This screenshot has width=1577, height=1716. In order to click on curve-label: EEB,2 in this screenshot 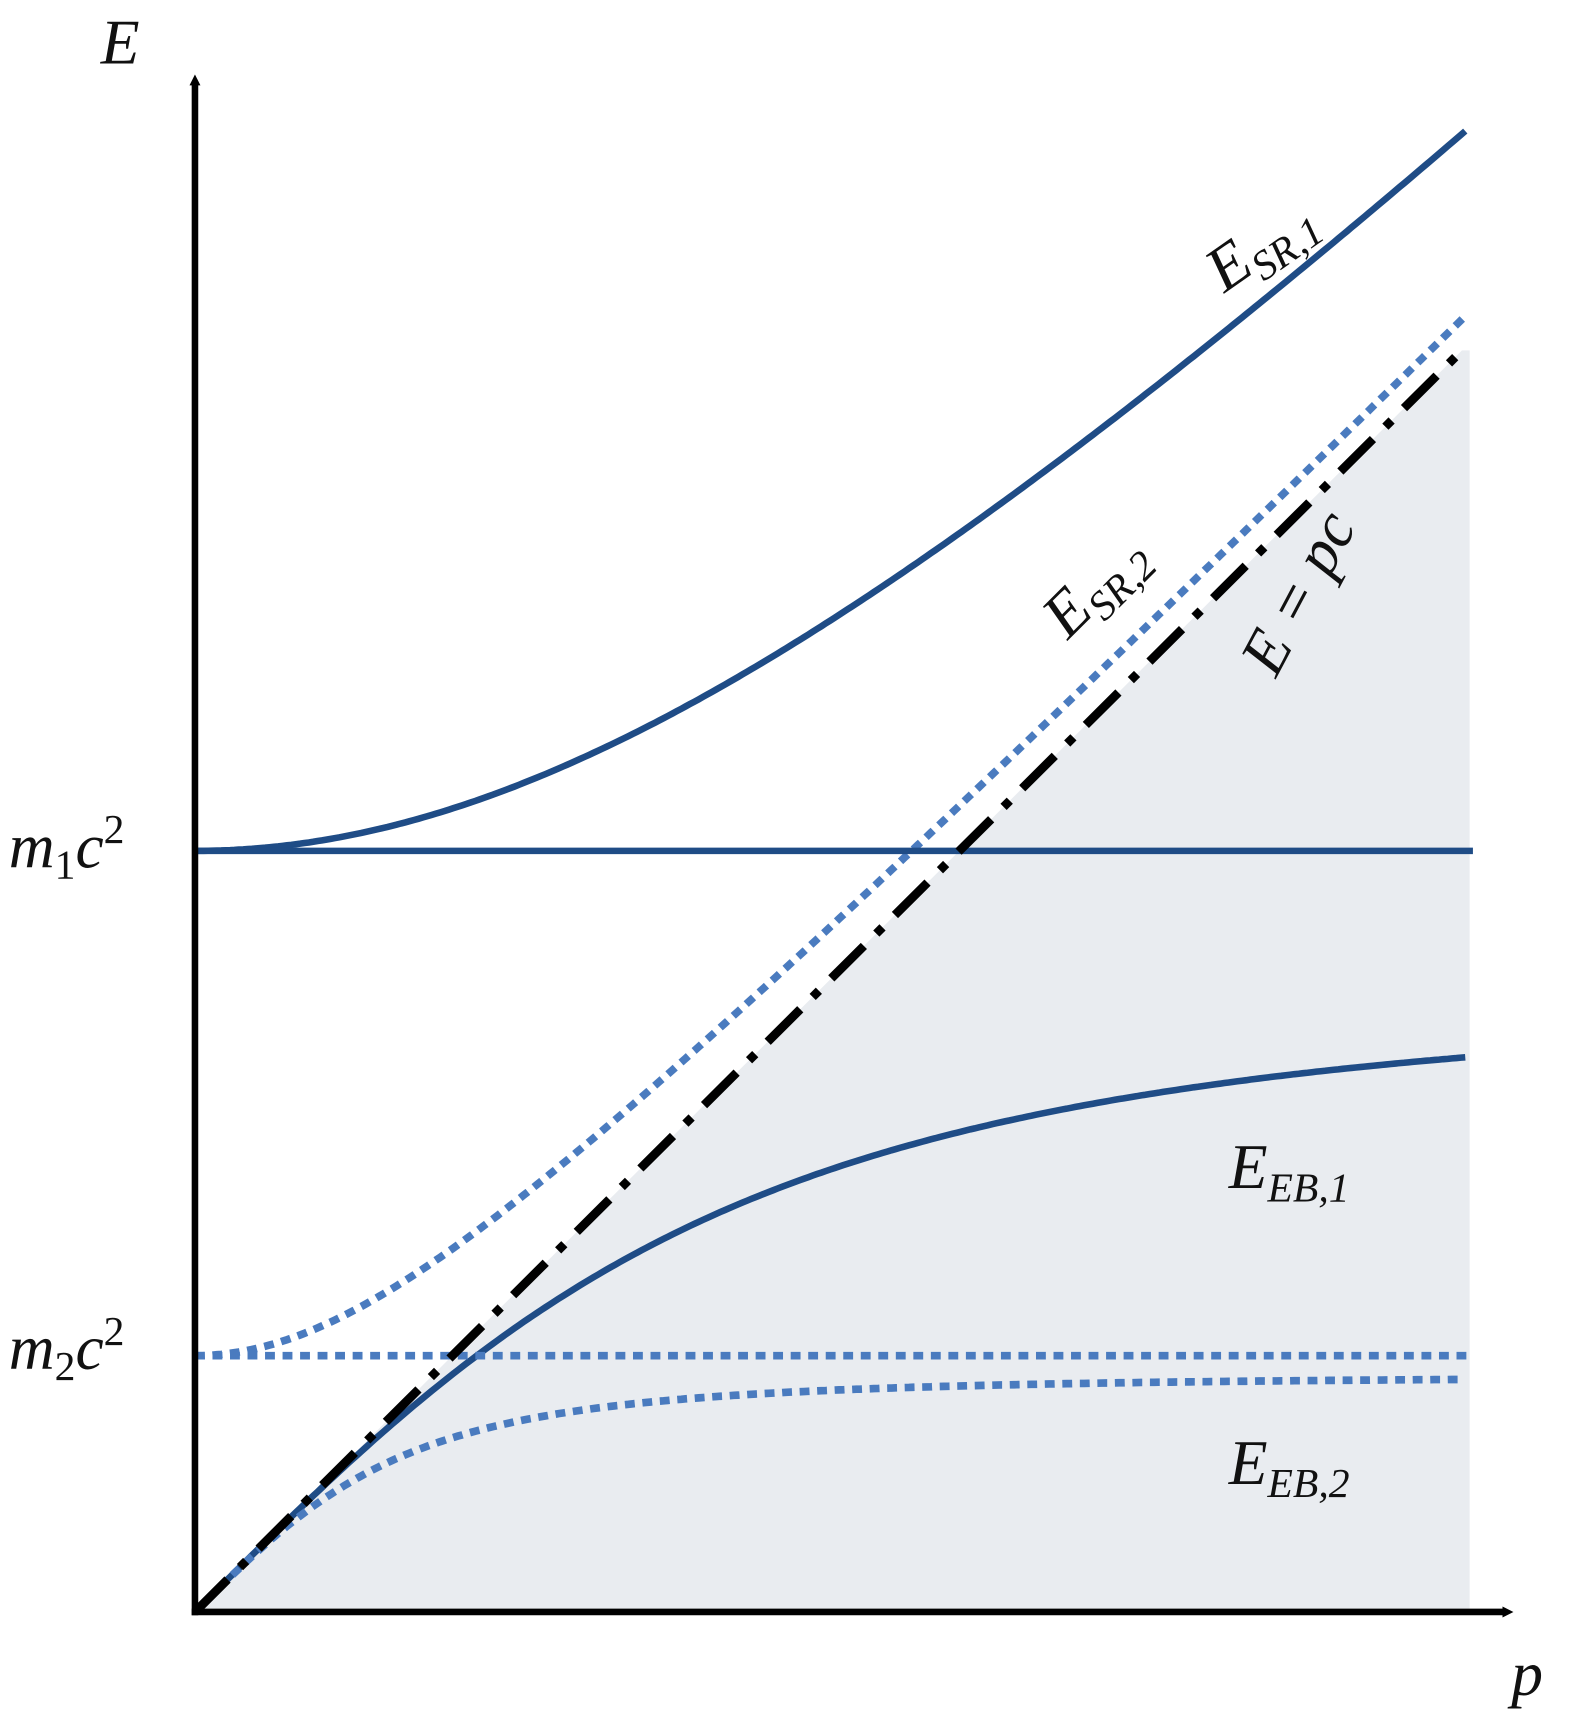, I will do `click(1289, 1467)`.